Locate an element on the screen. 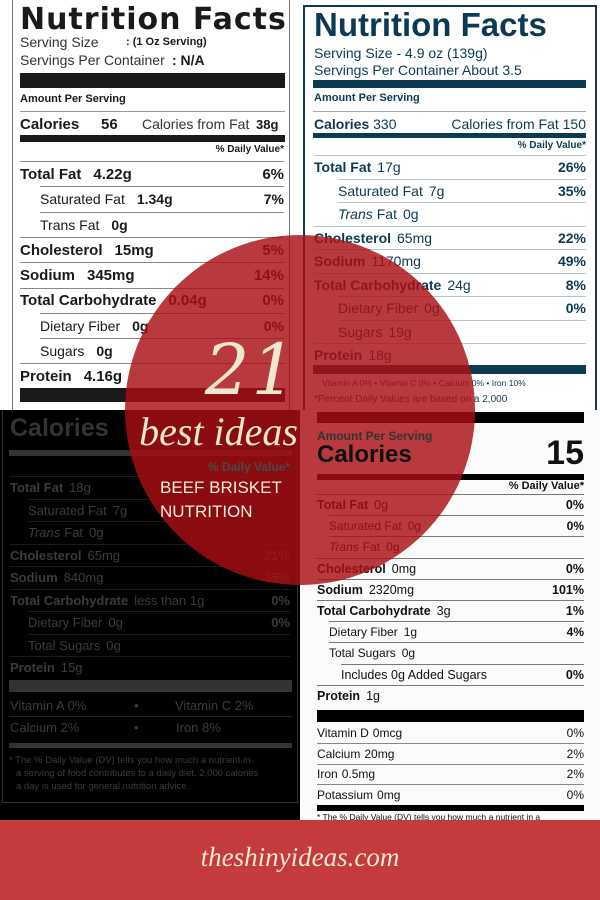  nutrient-name: Sugars is located at coordinates (62, 351).